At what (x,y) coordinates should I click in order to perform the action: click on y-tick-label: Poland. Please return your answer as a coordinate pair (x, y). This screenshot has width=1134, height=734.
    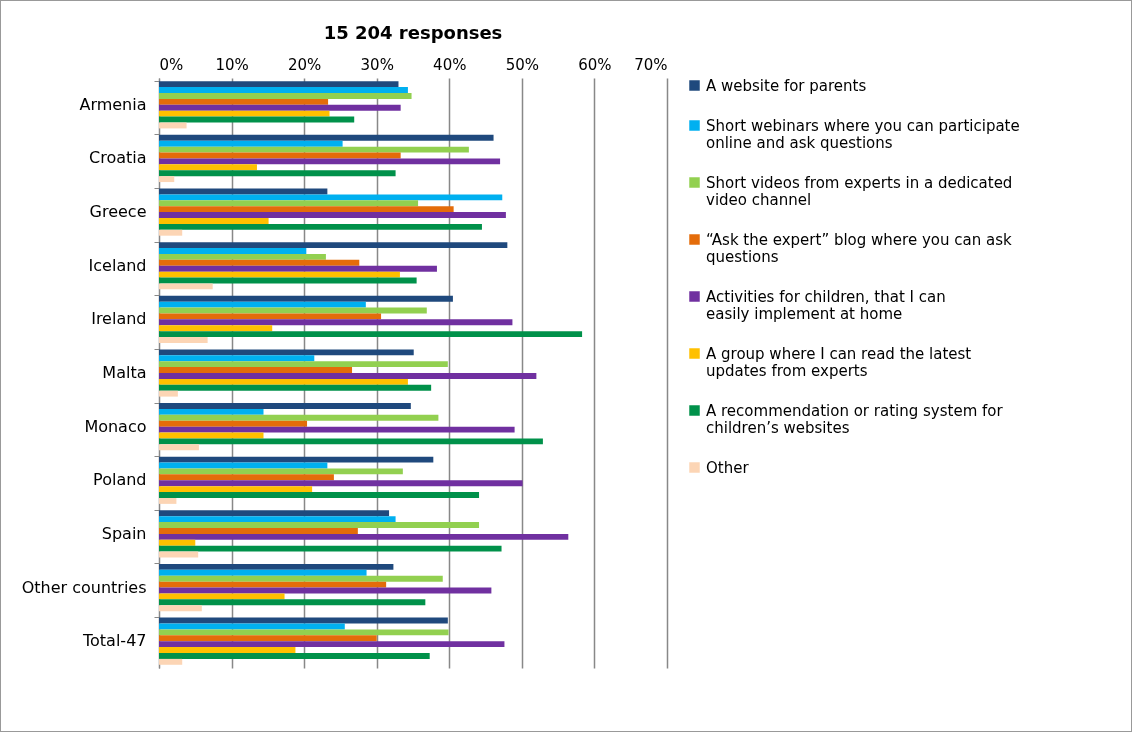
    Looking at the image, I should click on (120, 480).